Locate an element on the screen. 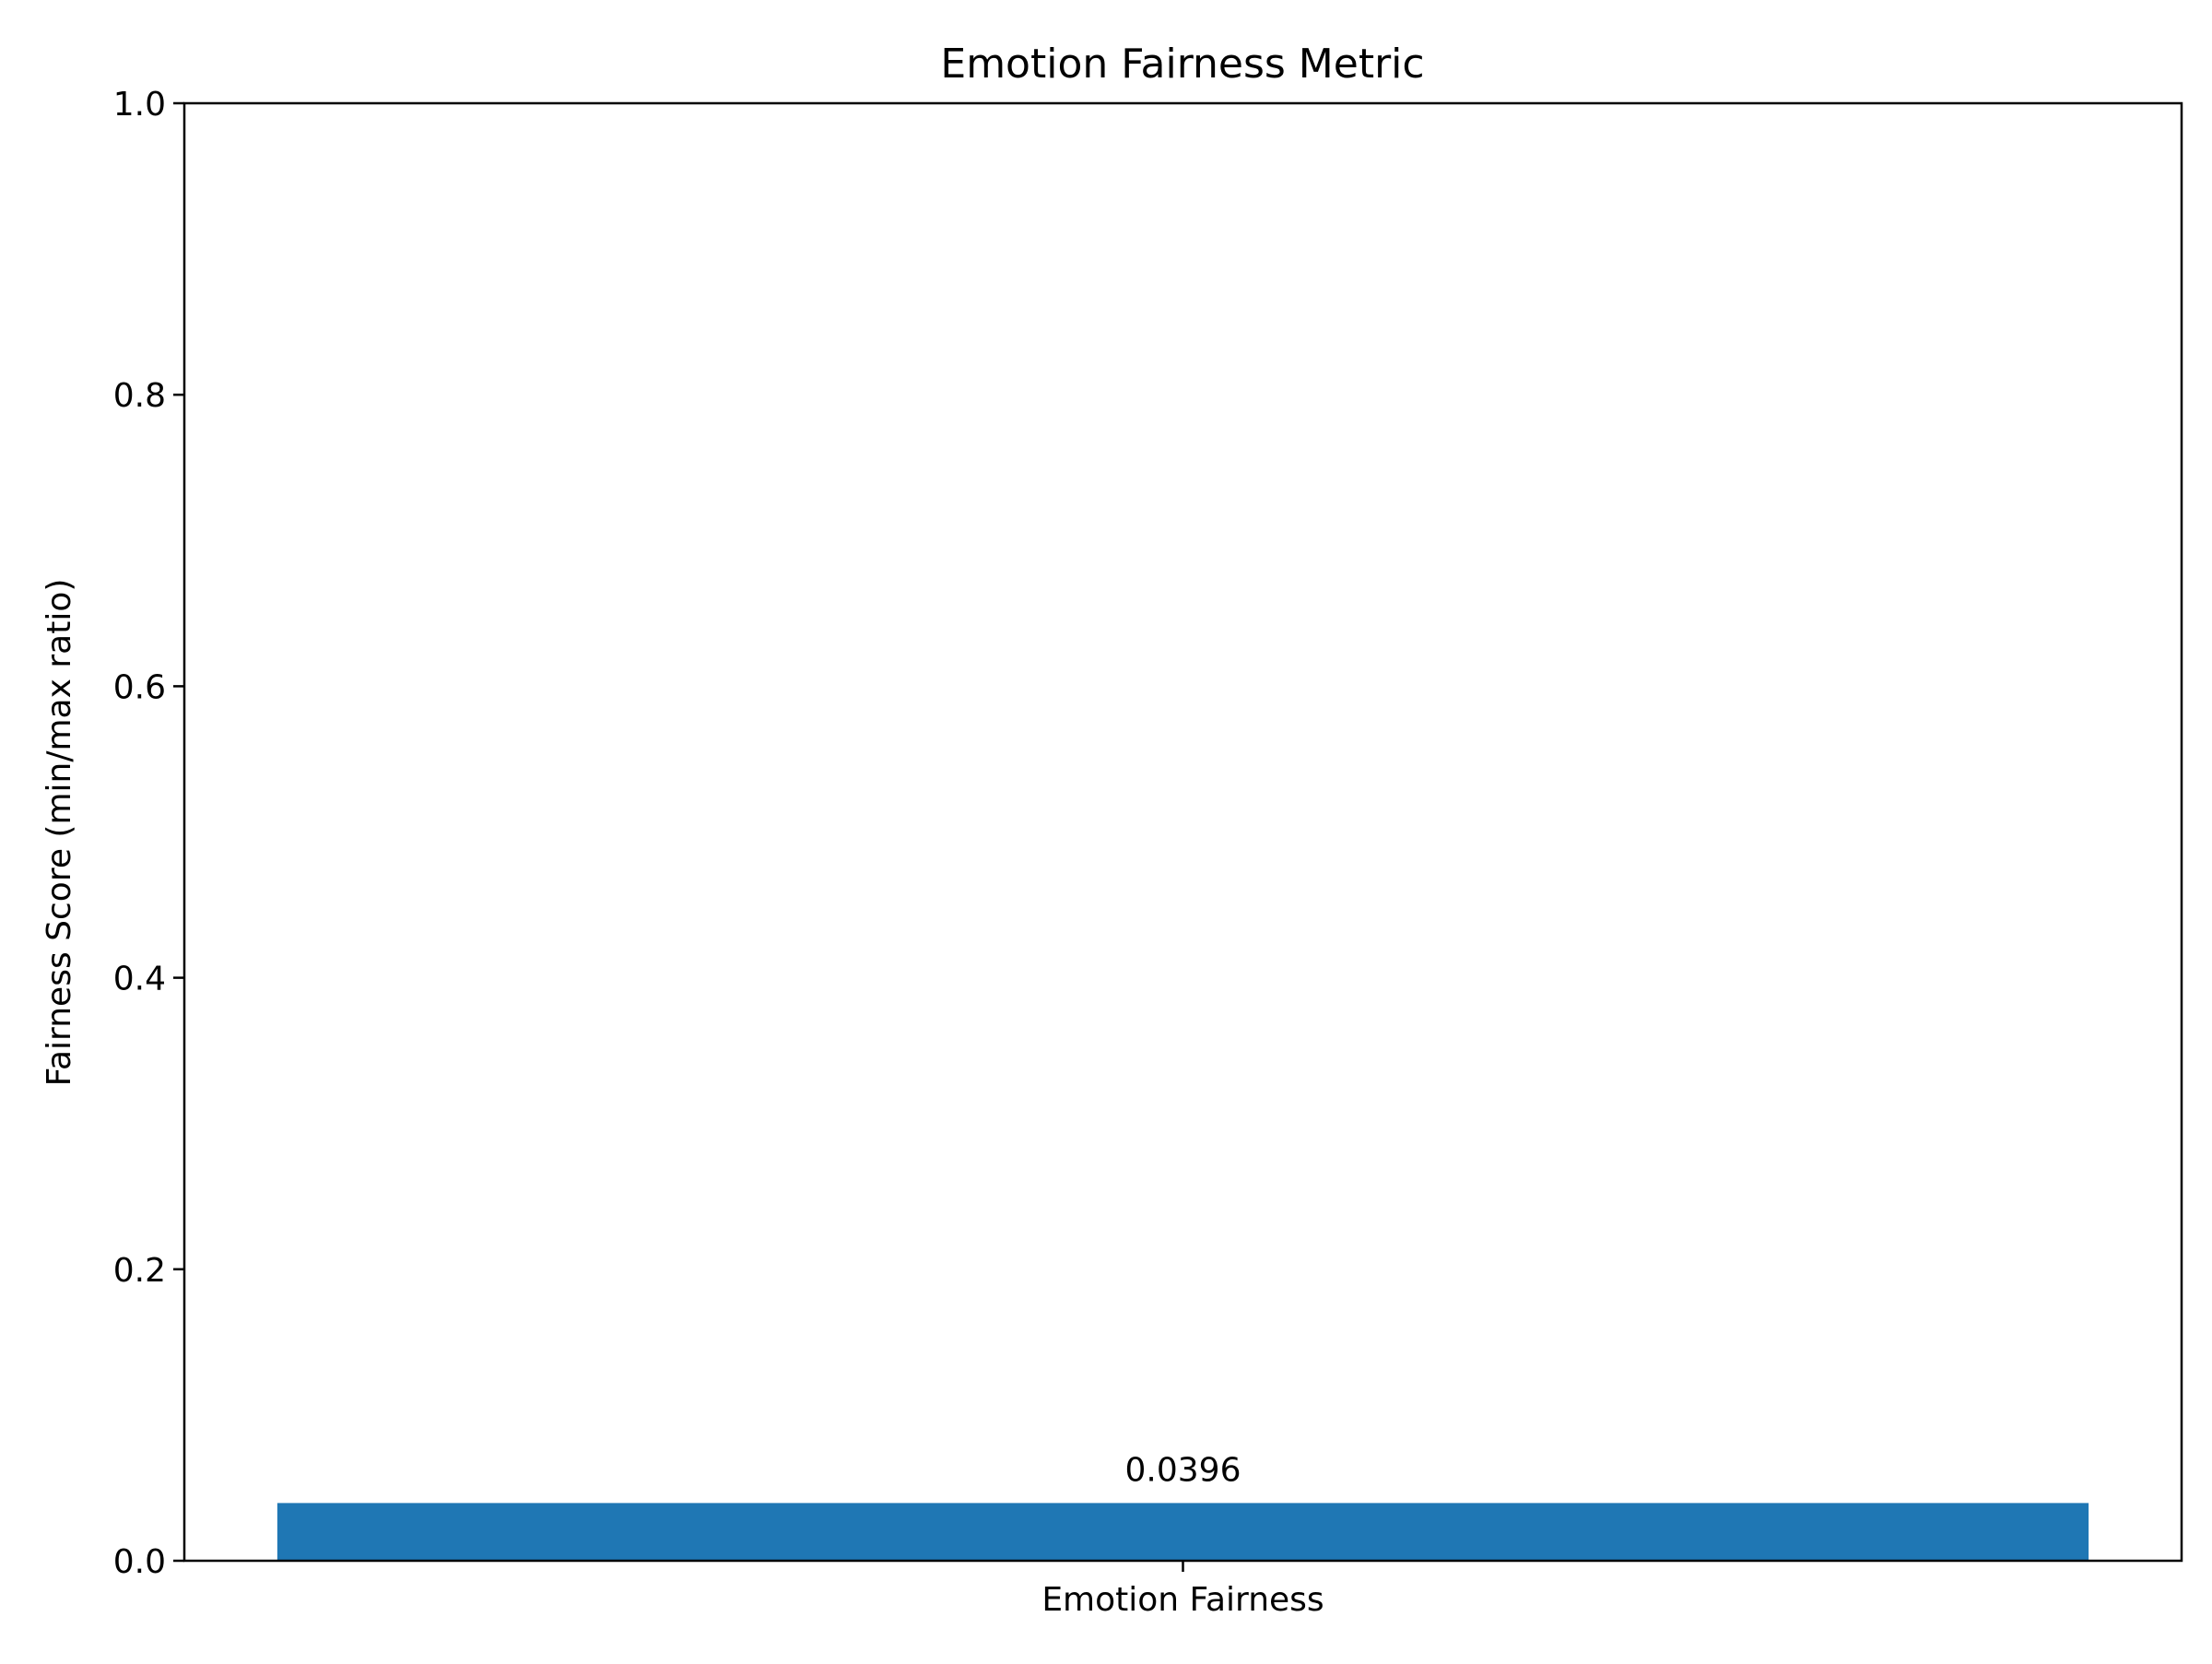 The image size is (2212, 1664). y-tick-label: 0.4 is located at coordinates (139, 979).